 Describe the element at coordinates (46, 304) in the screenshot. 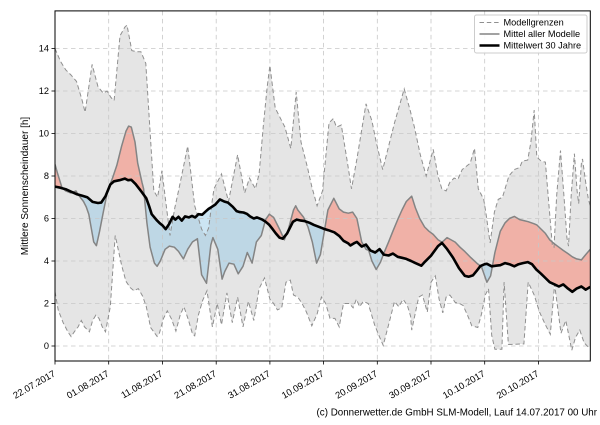

I see `svg-text: 2` at that location.